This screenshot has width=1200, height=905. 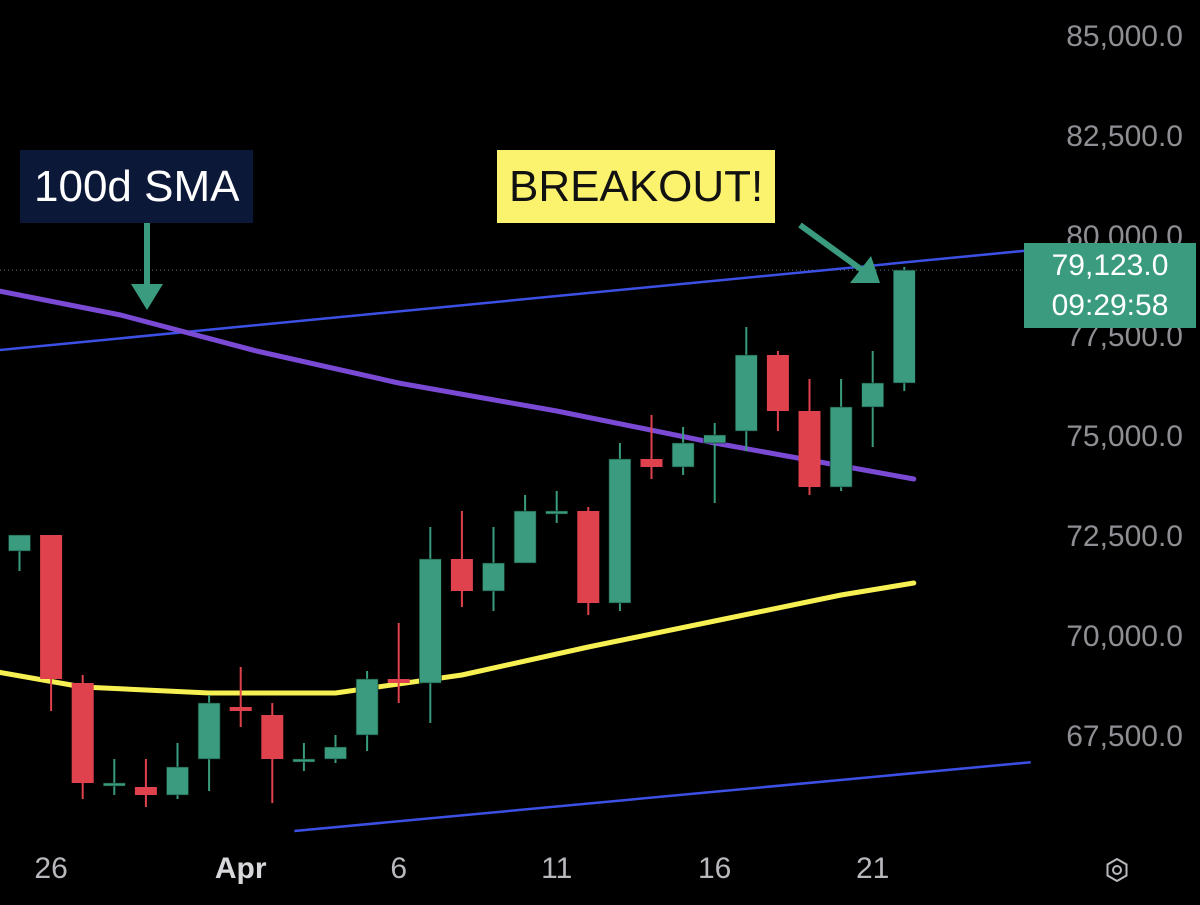 I want to click on x-tick-label: 6, so click(x=398, y=868).